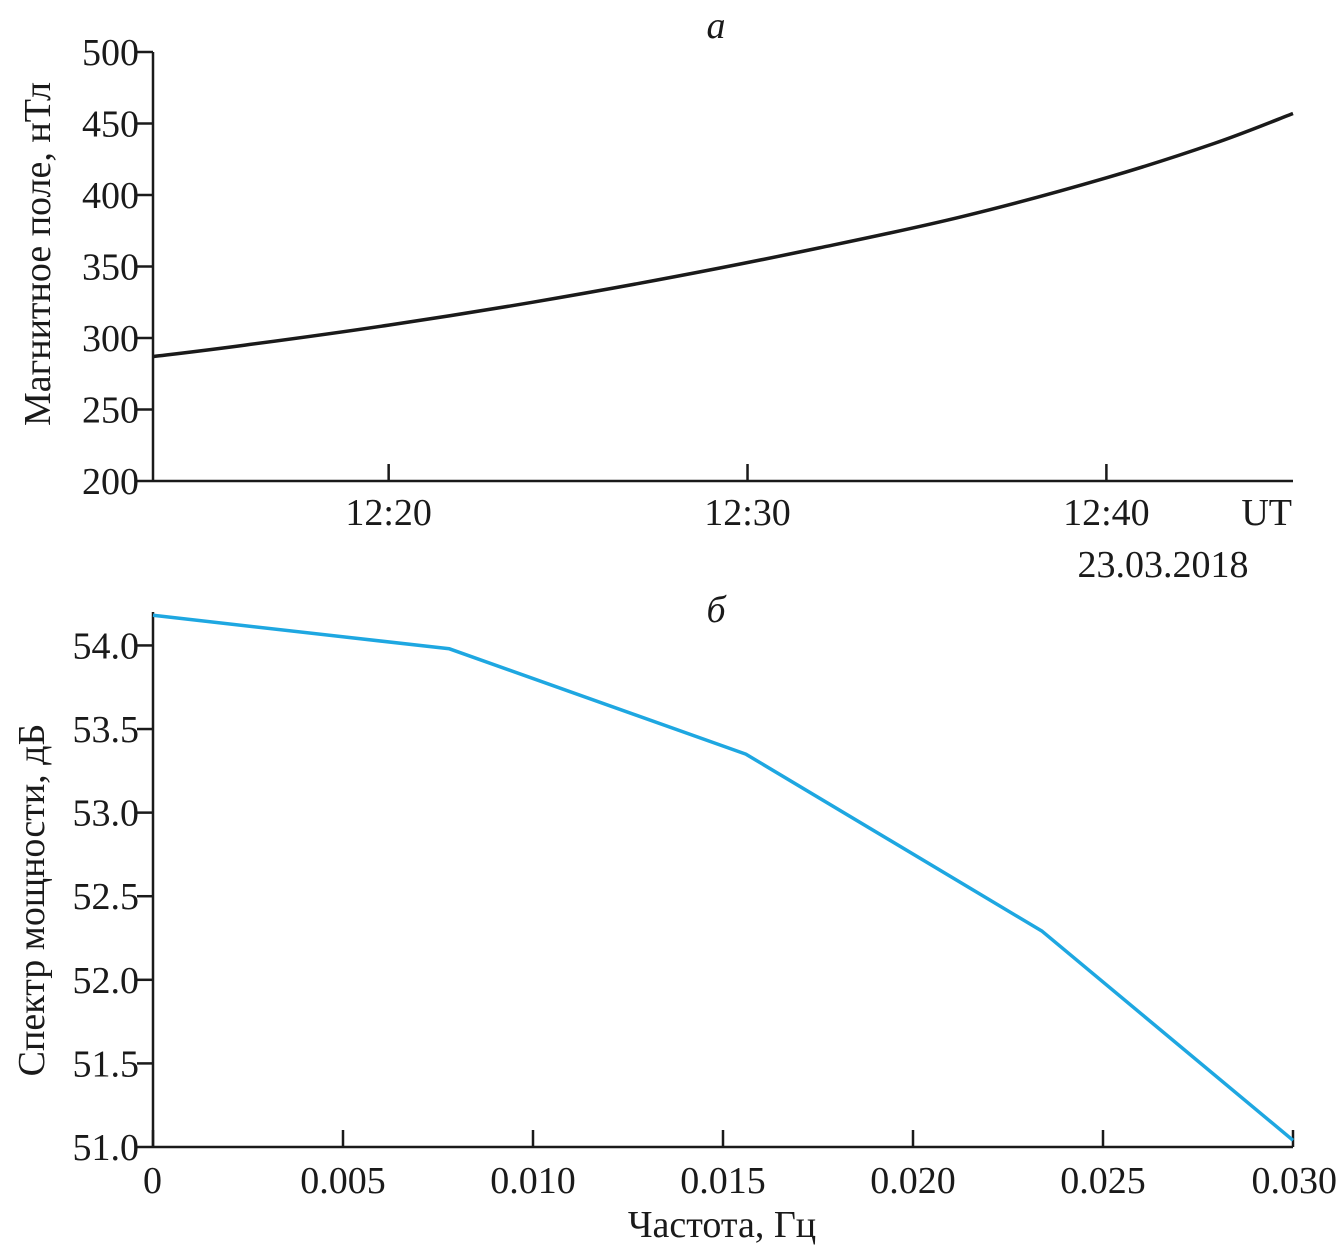 This screenshot has height=1254, width=1343. What do you see at coordinates (106, 646) in the screenshot?
I see `panel-b-y-tick-label: 54.0` at bounding box center [106, 646].